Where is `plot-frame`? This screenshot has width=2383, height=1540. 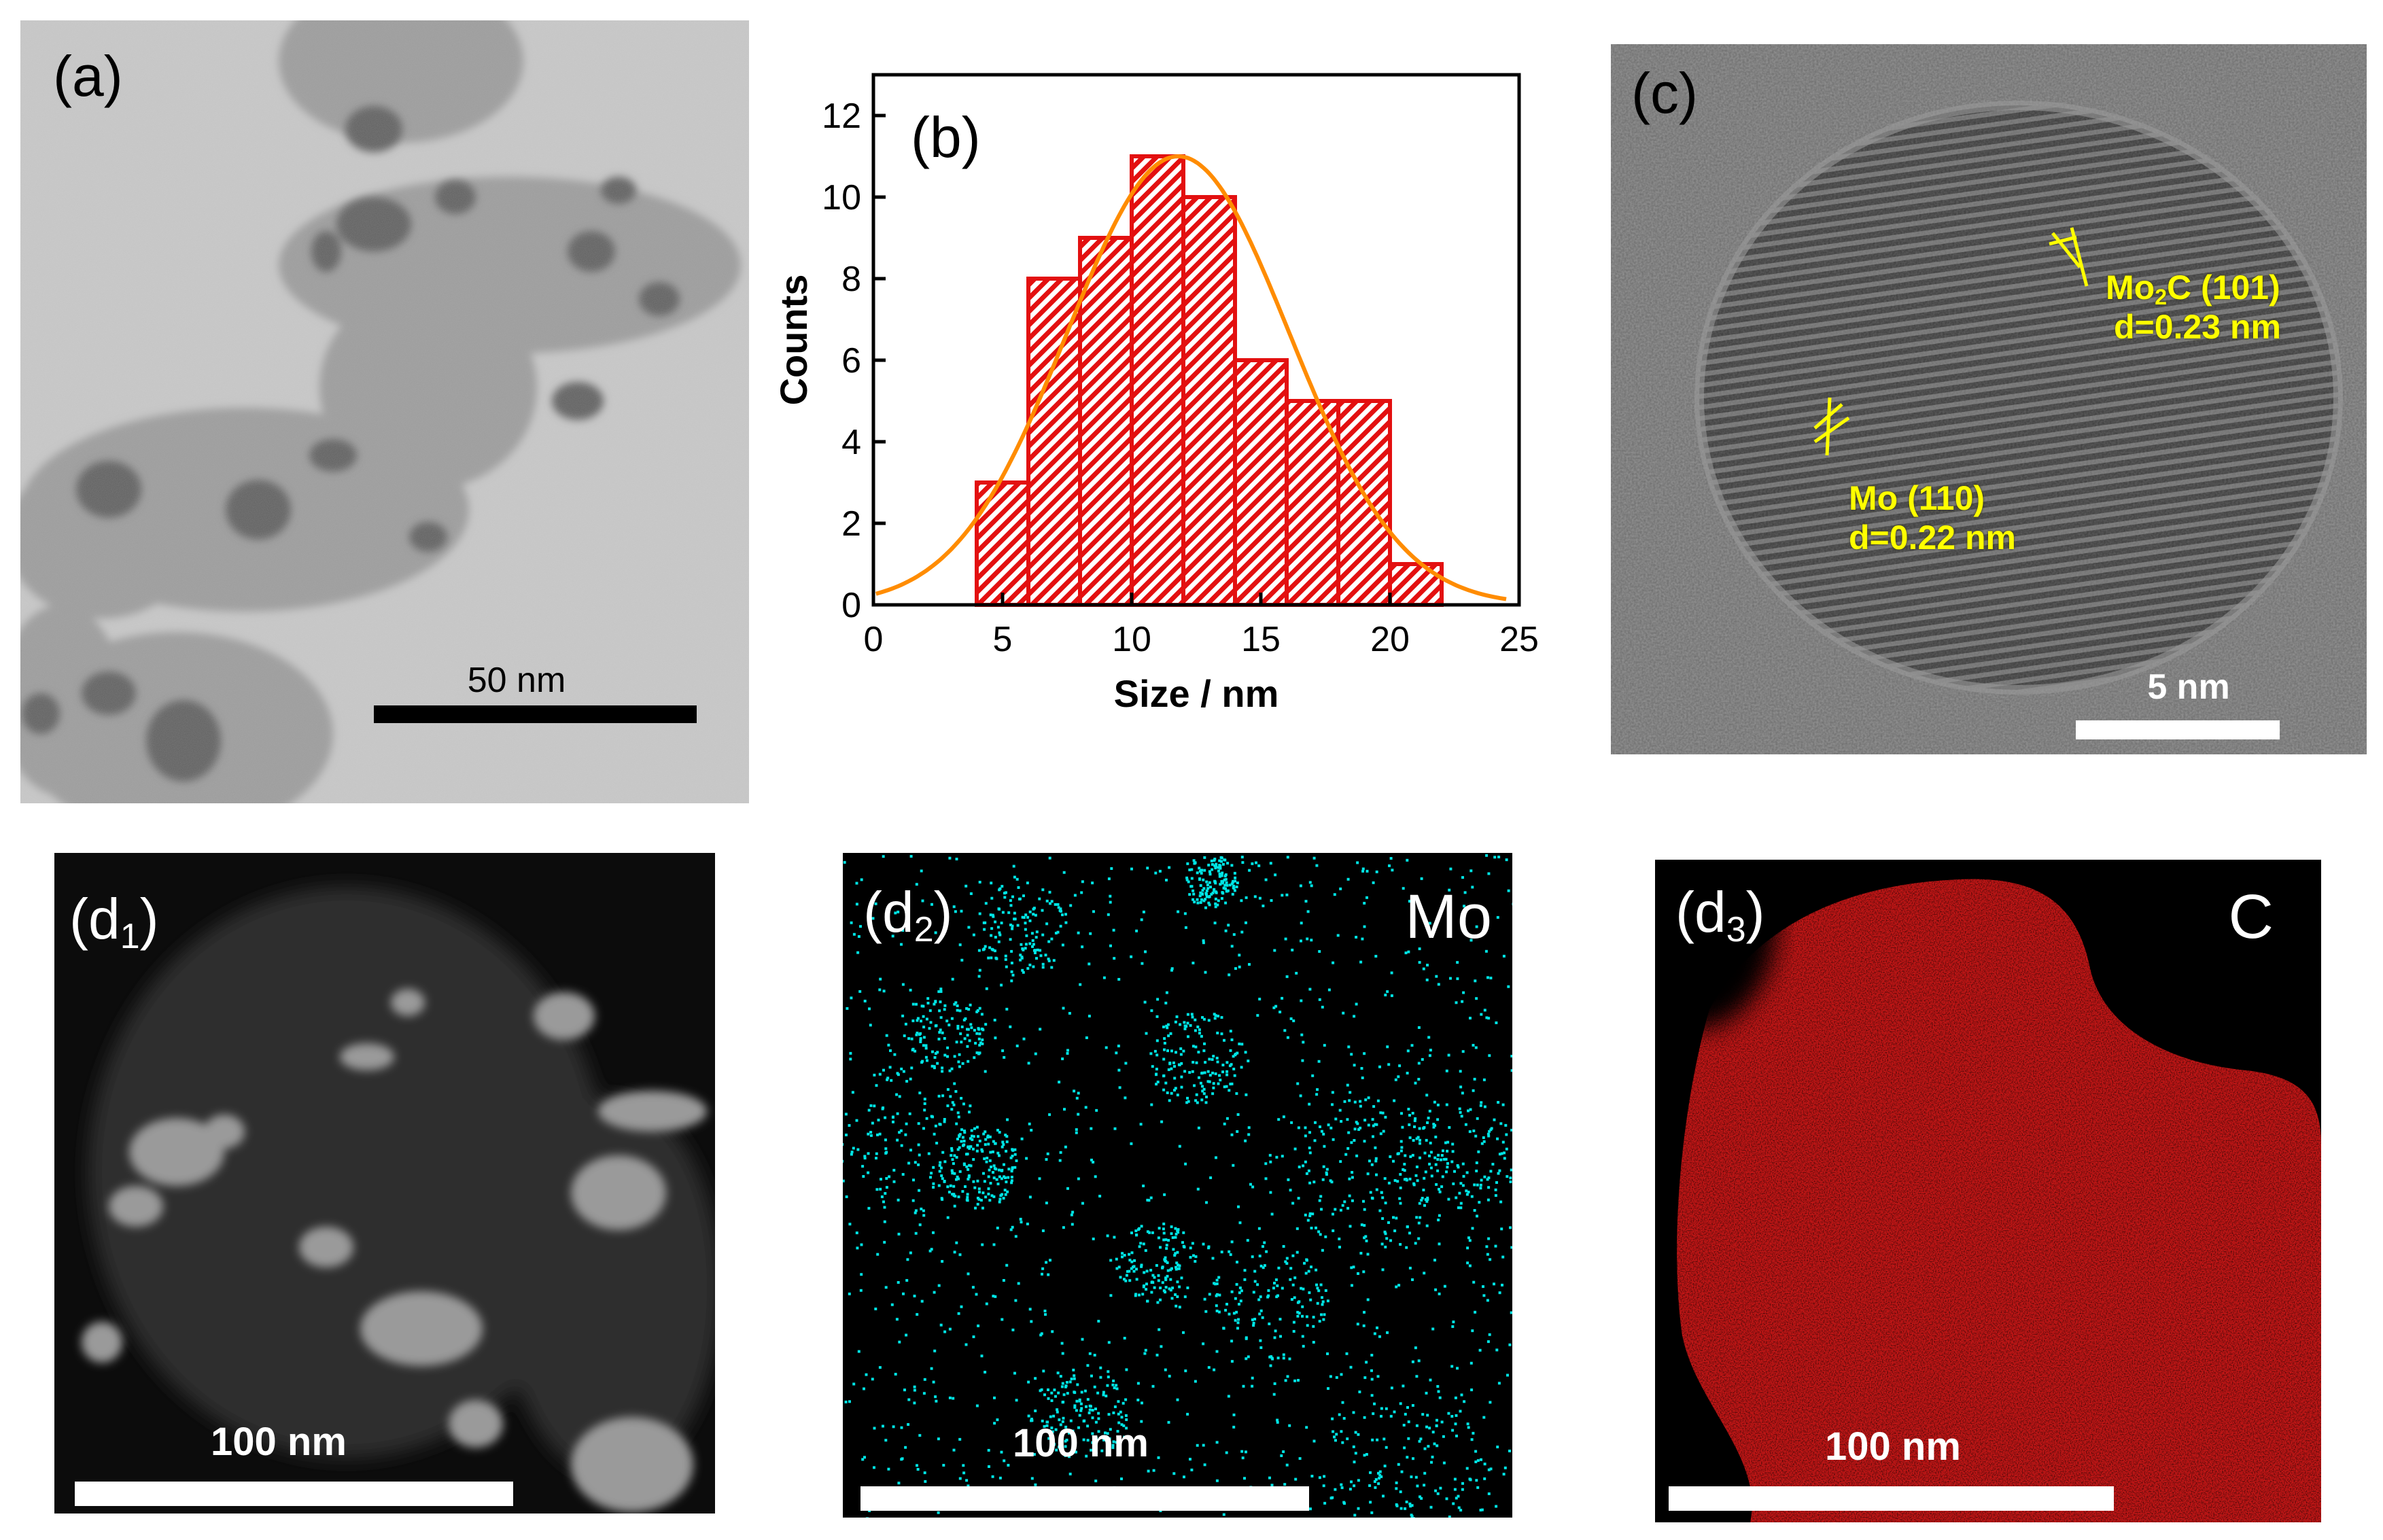
plot-frame is located at coordinates (1196, 340).